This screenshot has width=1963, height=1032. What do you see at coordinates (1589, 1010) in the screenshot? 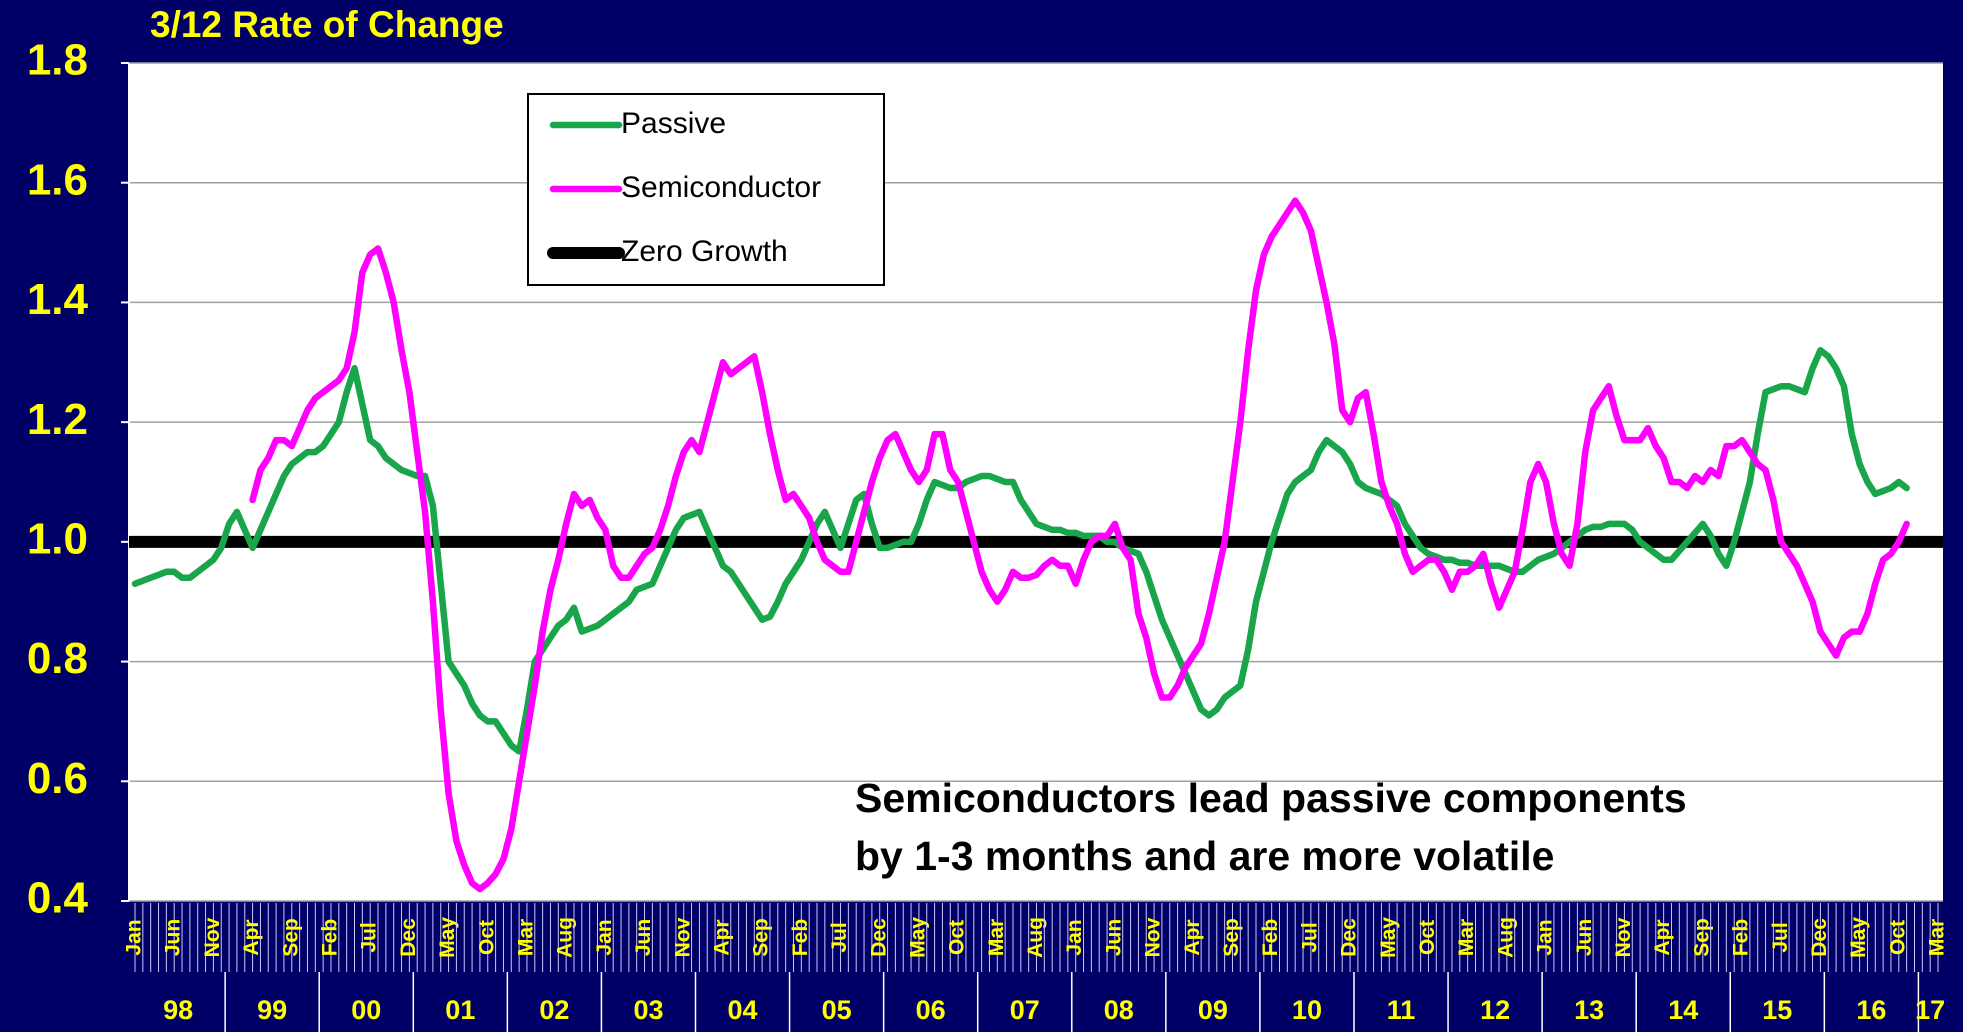
I see `year-label: 13` at bounding box center [1589, 1010].